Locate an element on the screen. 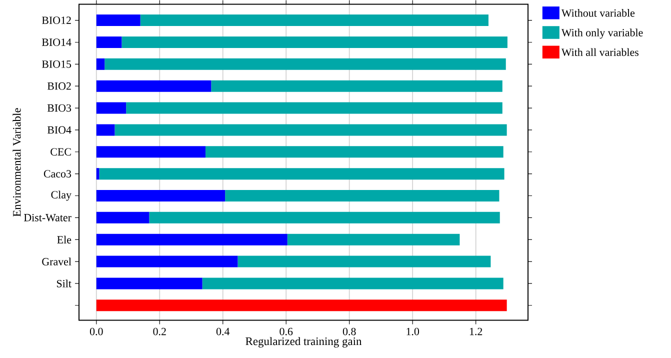 The width and height of the screenshot is (671, 358). y-tick-label: BIO12 is located at coordinates (56, 20).